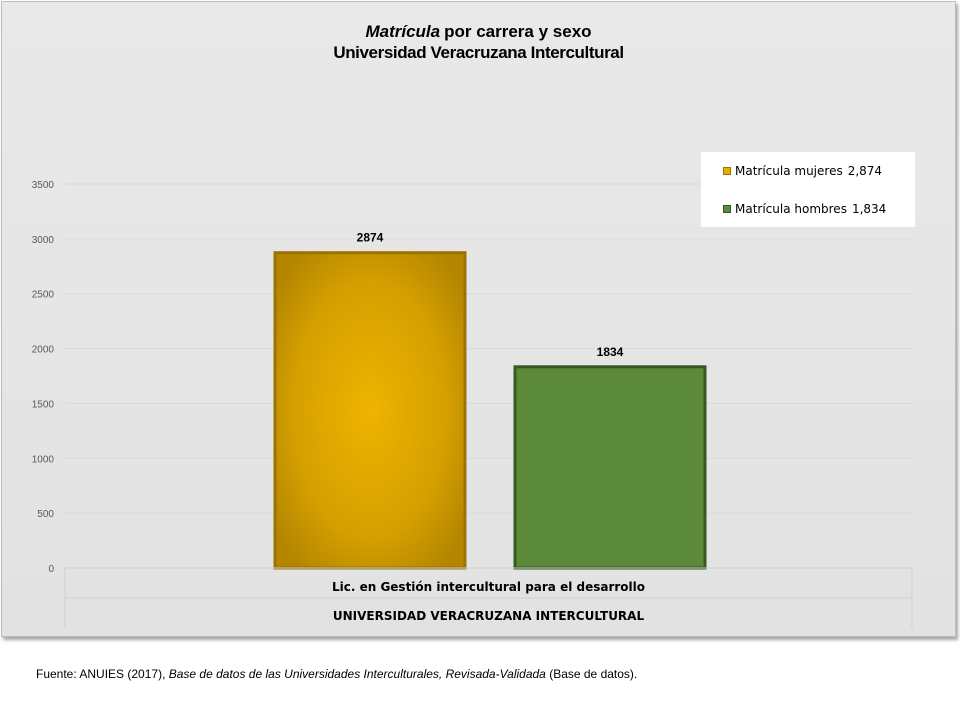  What do you see at coordinates (727, 209) in the screenshot?
I see `legend-swatch-hombres` at bounding box center [727, 209].